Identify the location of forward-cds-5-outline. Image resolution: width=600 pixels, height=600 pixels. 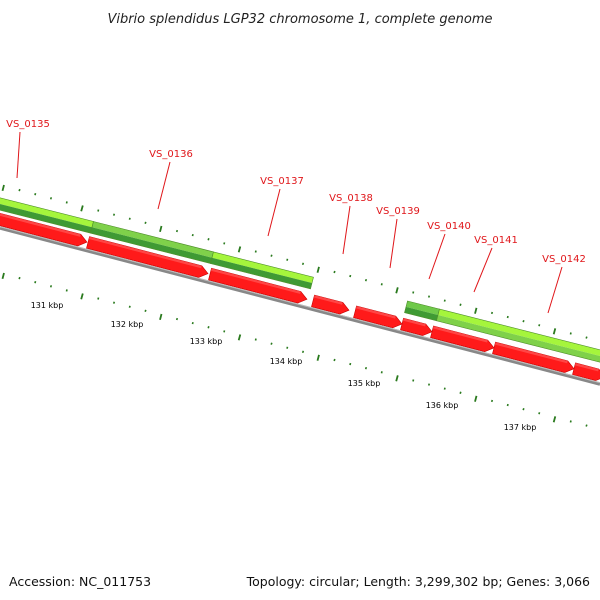
(518, 335).